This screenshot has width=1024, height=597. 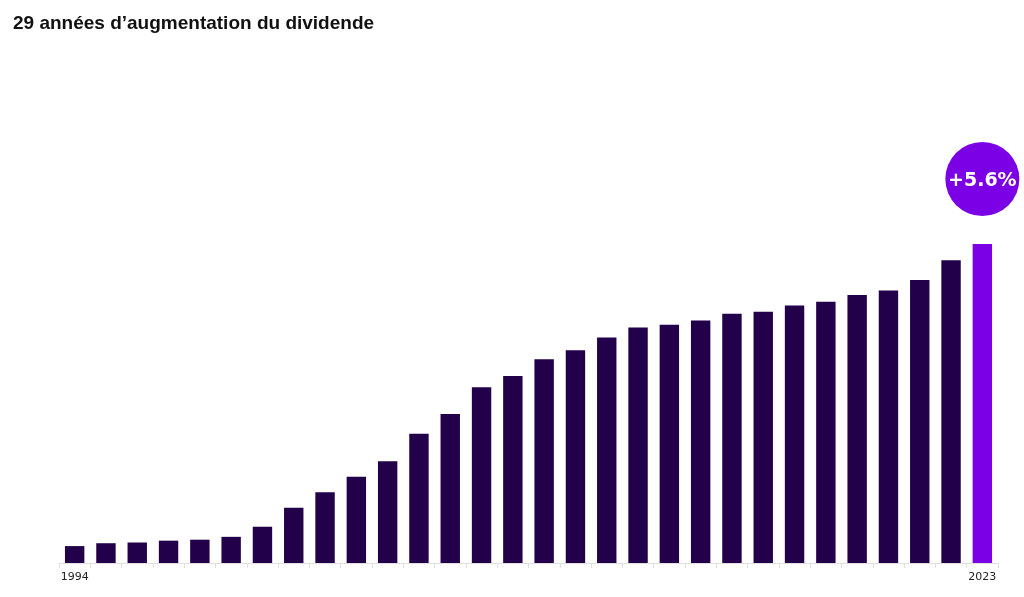 What do you see at coordinates (982, 179) in the screenshot?
I see `text: +5.6%` at bounding box center [982, 179].